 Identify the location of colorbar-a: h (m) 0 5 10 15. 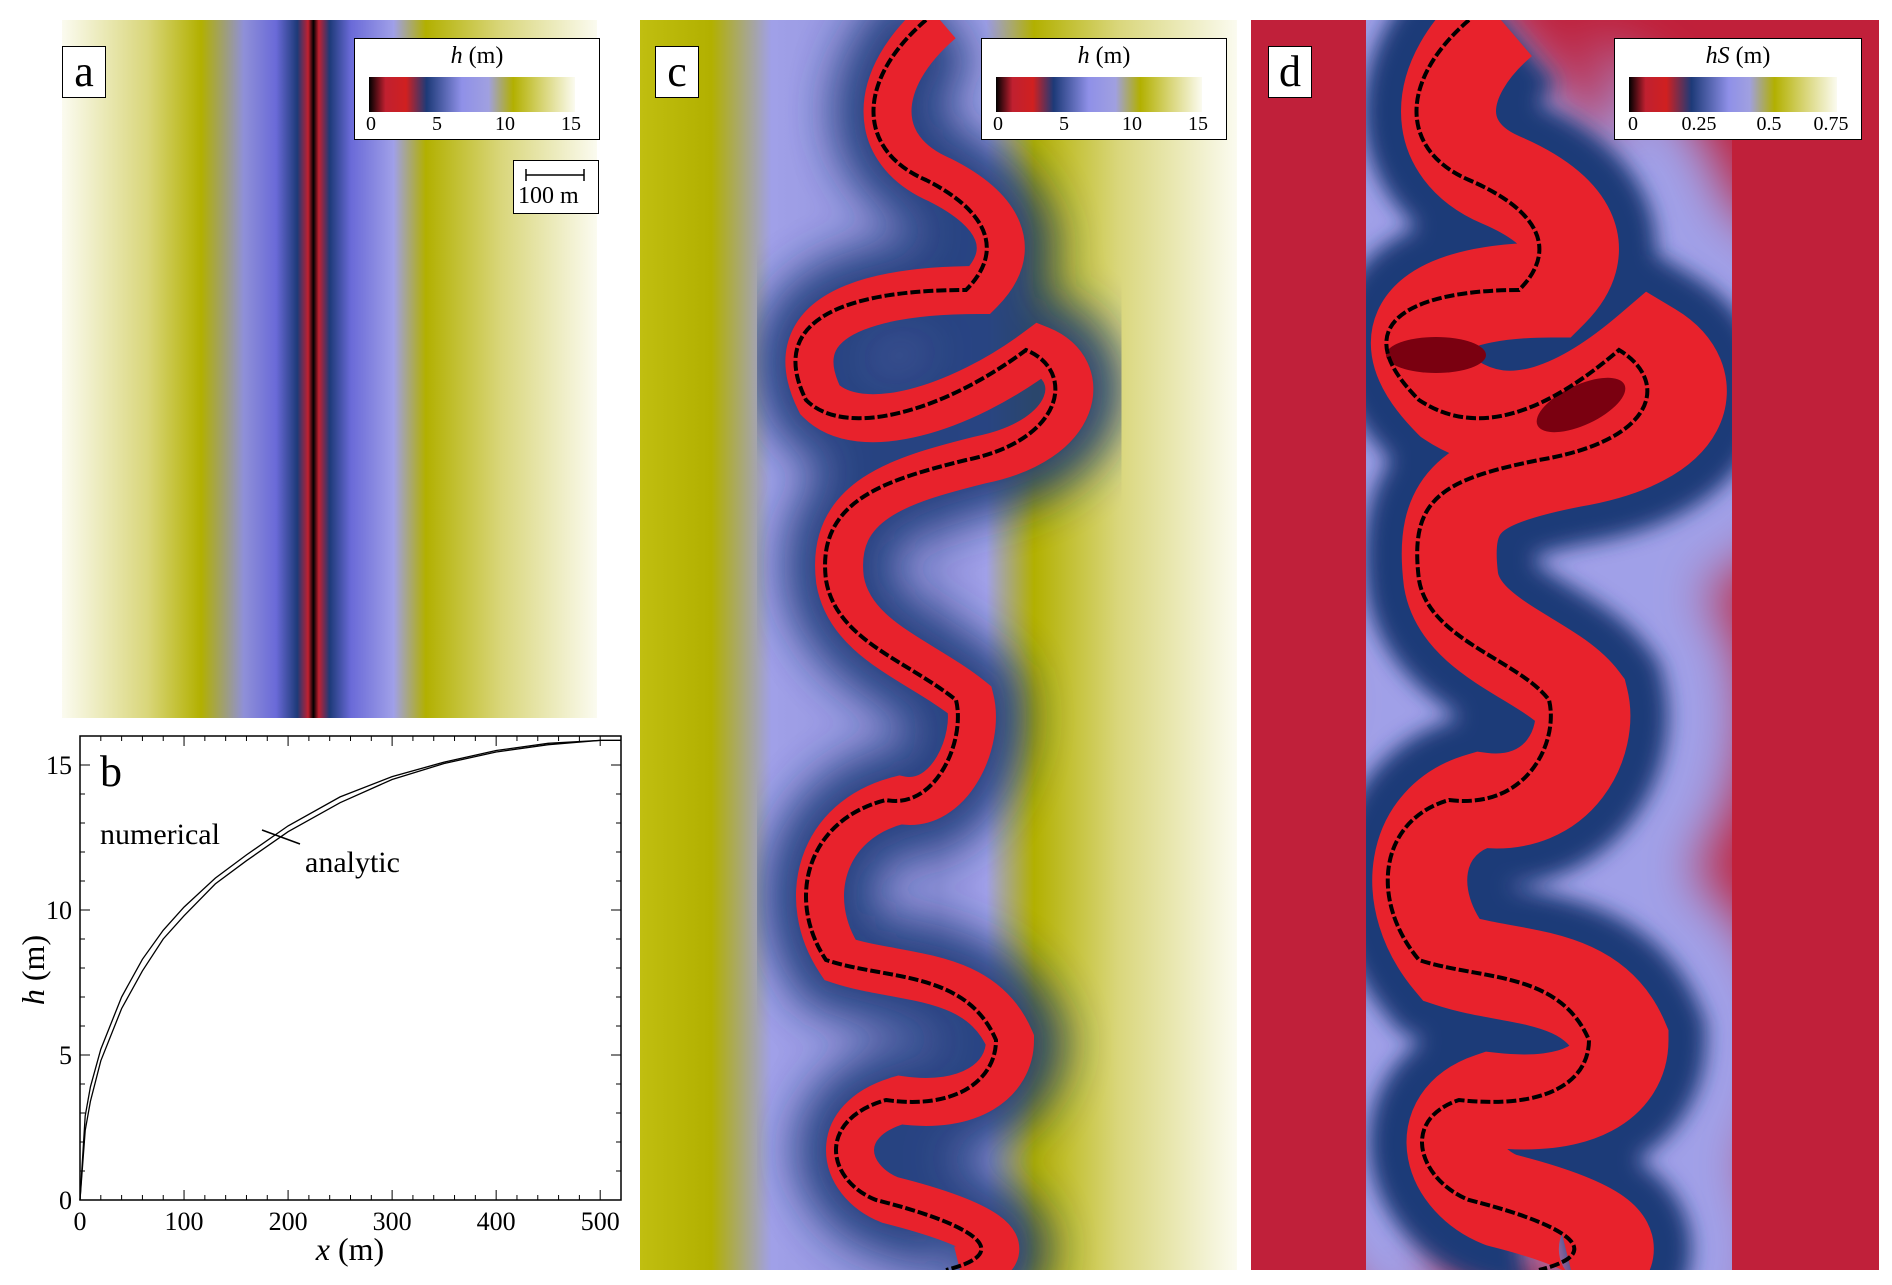
(477, 89).